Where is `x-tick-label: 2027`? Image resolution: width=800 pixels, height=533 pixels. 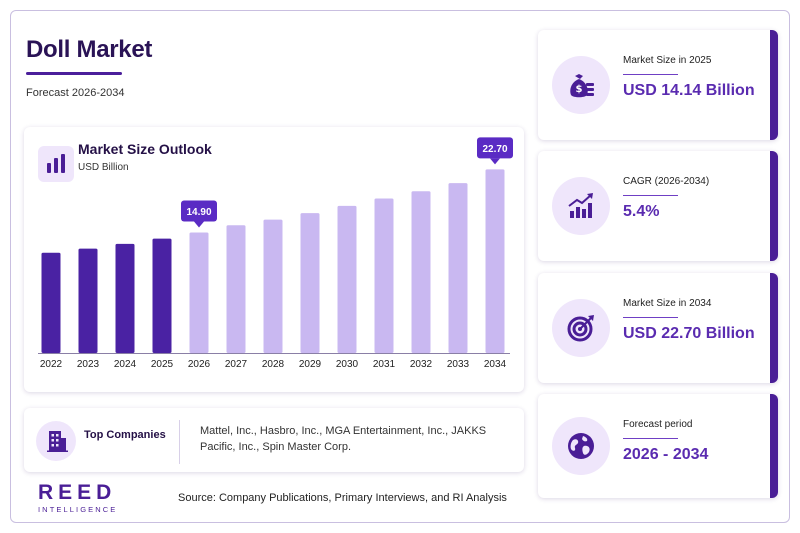 x-tick-label: 2027 is located at coordinates (236, 364).